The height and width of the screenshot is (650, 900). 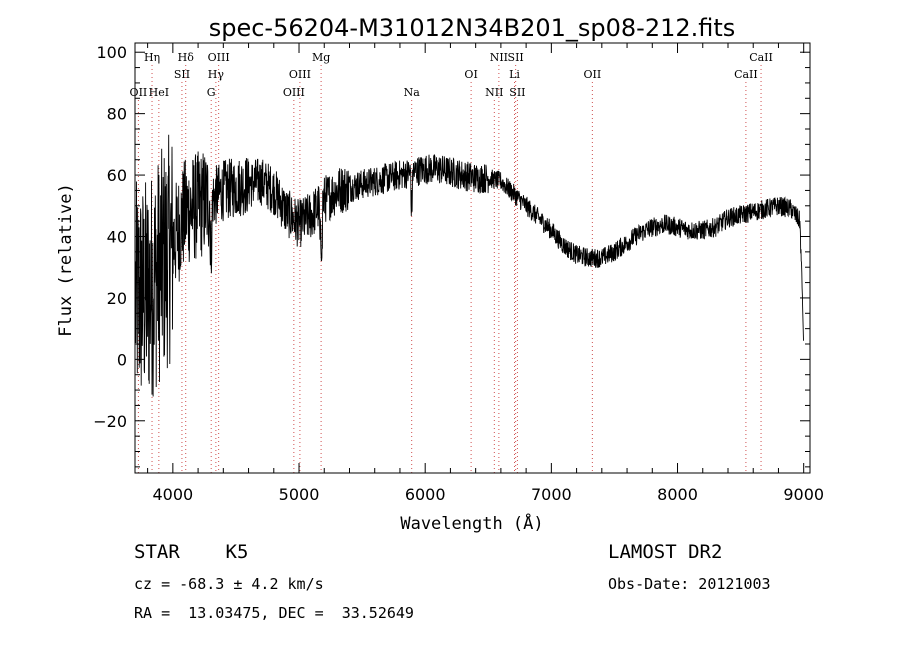 What do you see at coordinates (677, 494) in the screenshot?
I see `x-tick-label: 8000` at bounding box center [677, 494].